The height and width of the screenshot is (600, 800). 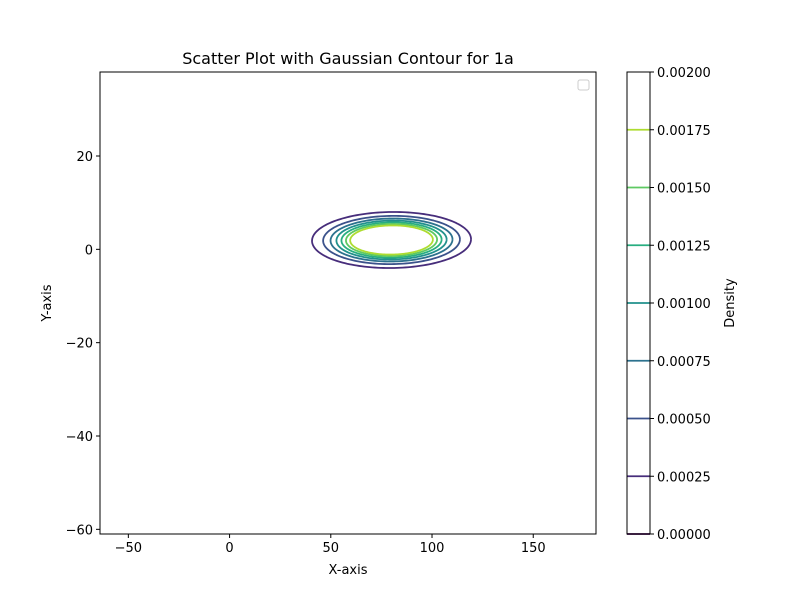 I want to click on x-tick-label: 0, so click(x=229, y=548).